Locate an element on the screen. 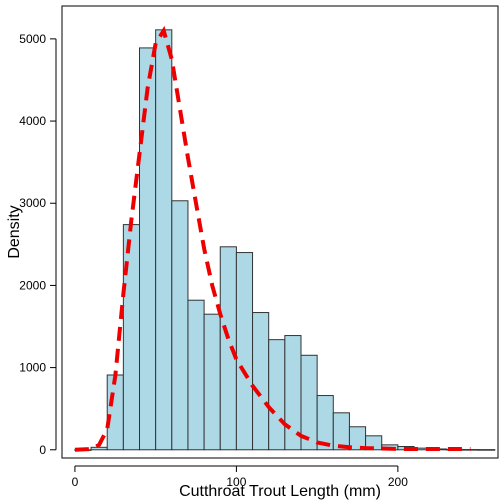 This screenshot has height=504, width=504. x-axis-title: Cutthroat Trout Length (mm) is located at coordinates (280, 491).